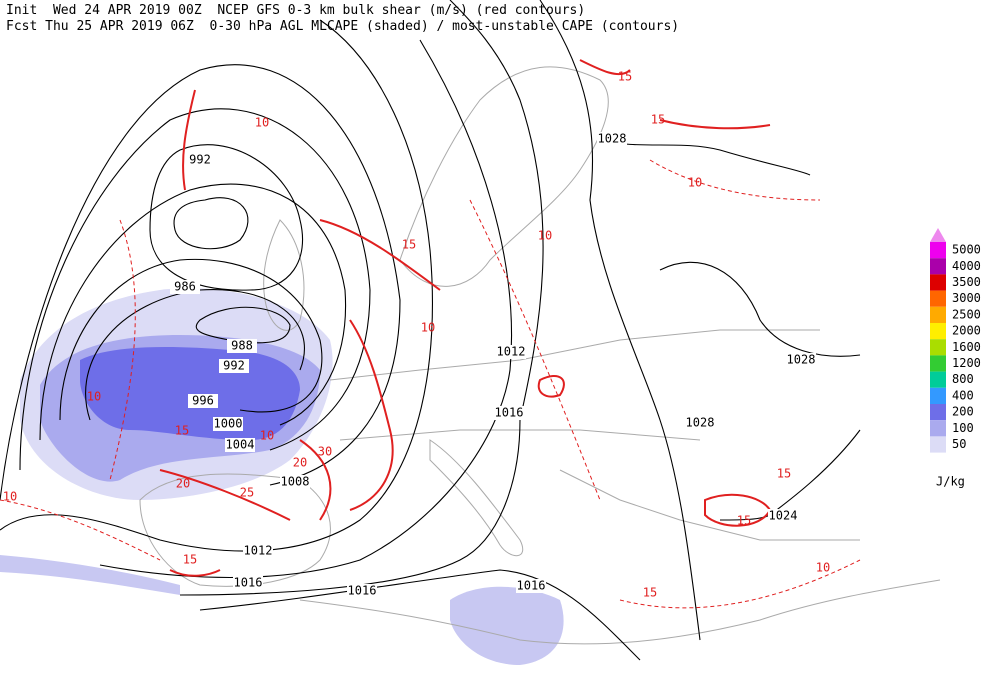 The width and height of the screenshot is (1000, 680). Describe the element at coordinates (959, 444) in the screenshot. I see `colorbar-label: 50` at that location.